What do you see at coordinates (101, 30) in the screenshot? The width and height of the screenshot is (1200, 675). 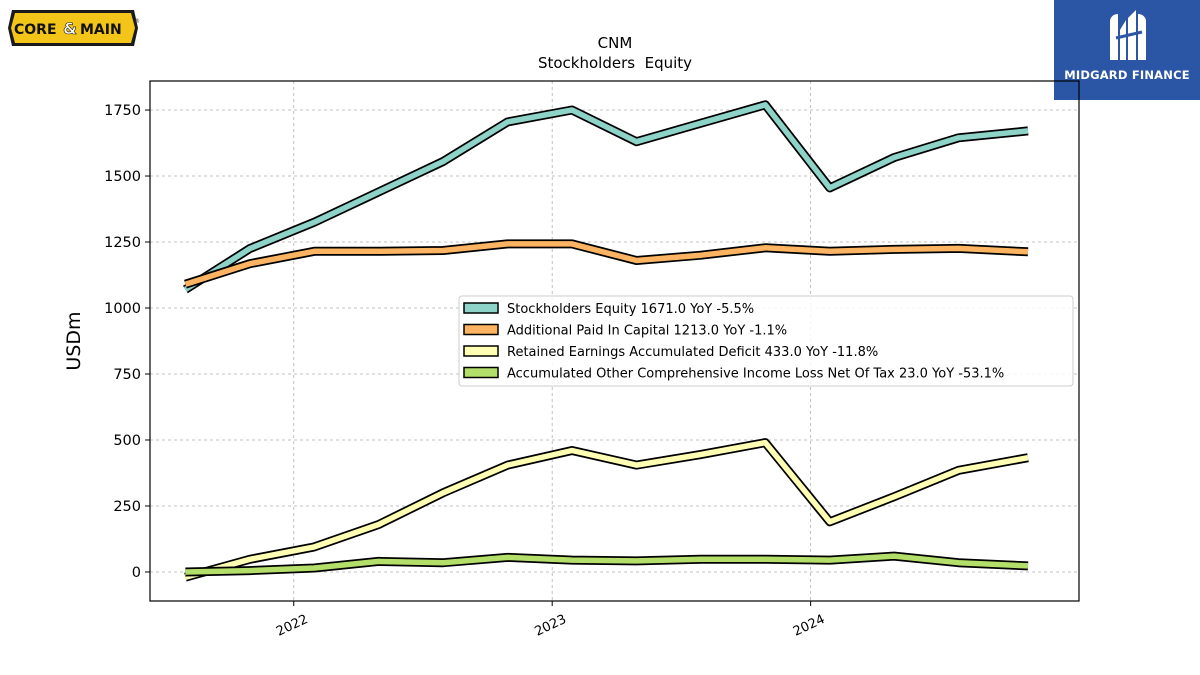 I see `logo-main-text: MAIN` at bounding box center [101, 30].